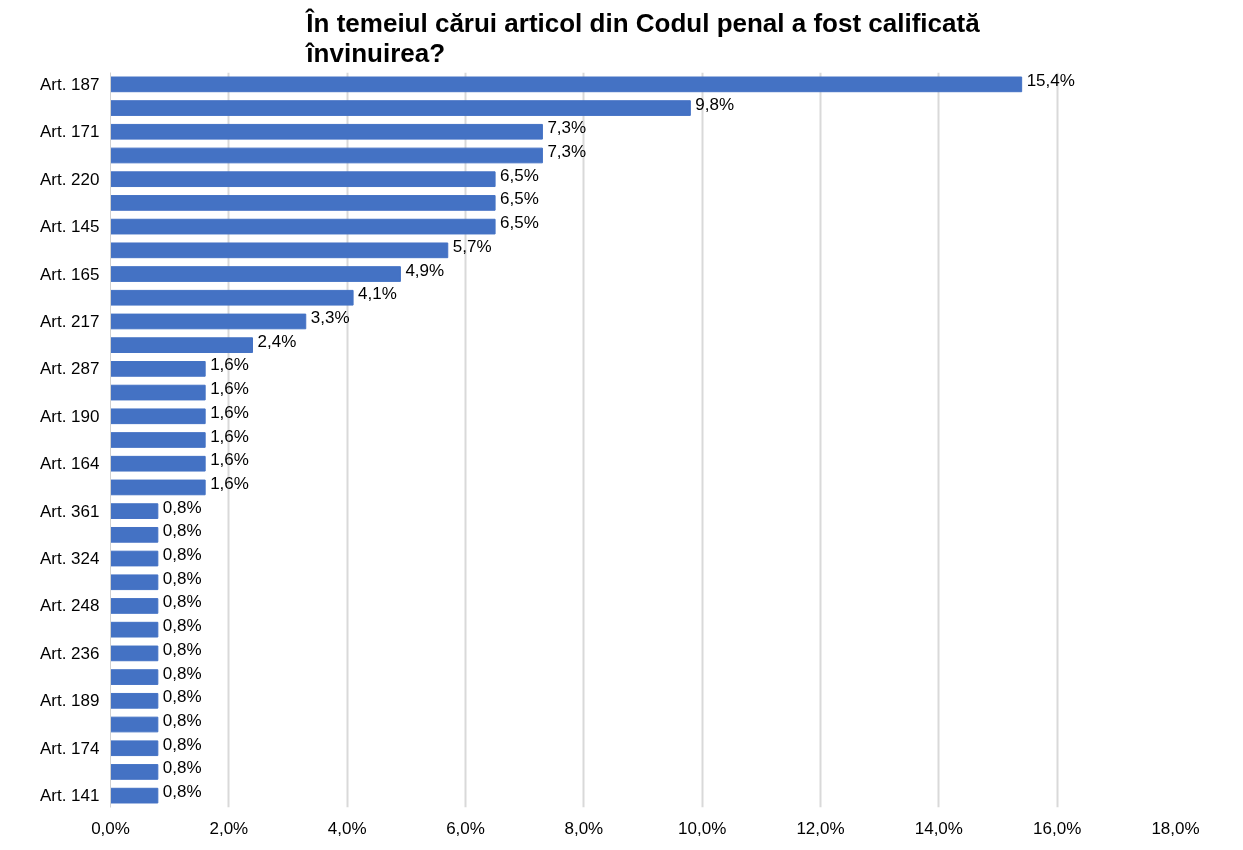  What do you see at coordinates (330, 317) in the screenshot?
I see `data-label: 3,3%` at bounding box center [330, 317].